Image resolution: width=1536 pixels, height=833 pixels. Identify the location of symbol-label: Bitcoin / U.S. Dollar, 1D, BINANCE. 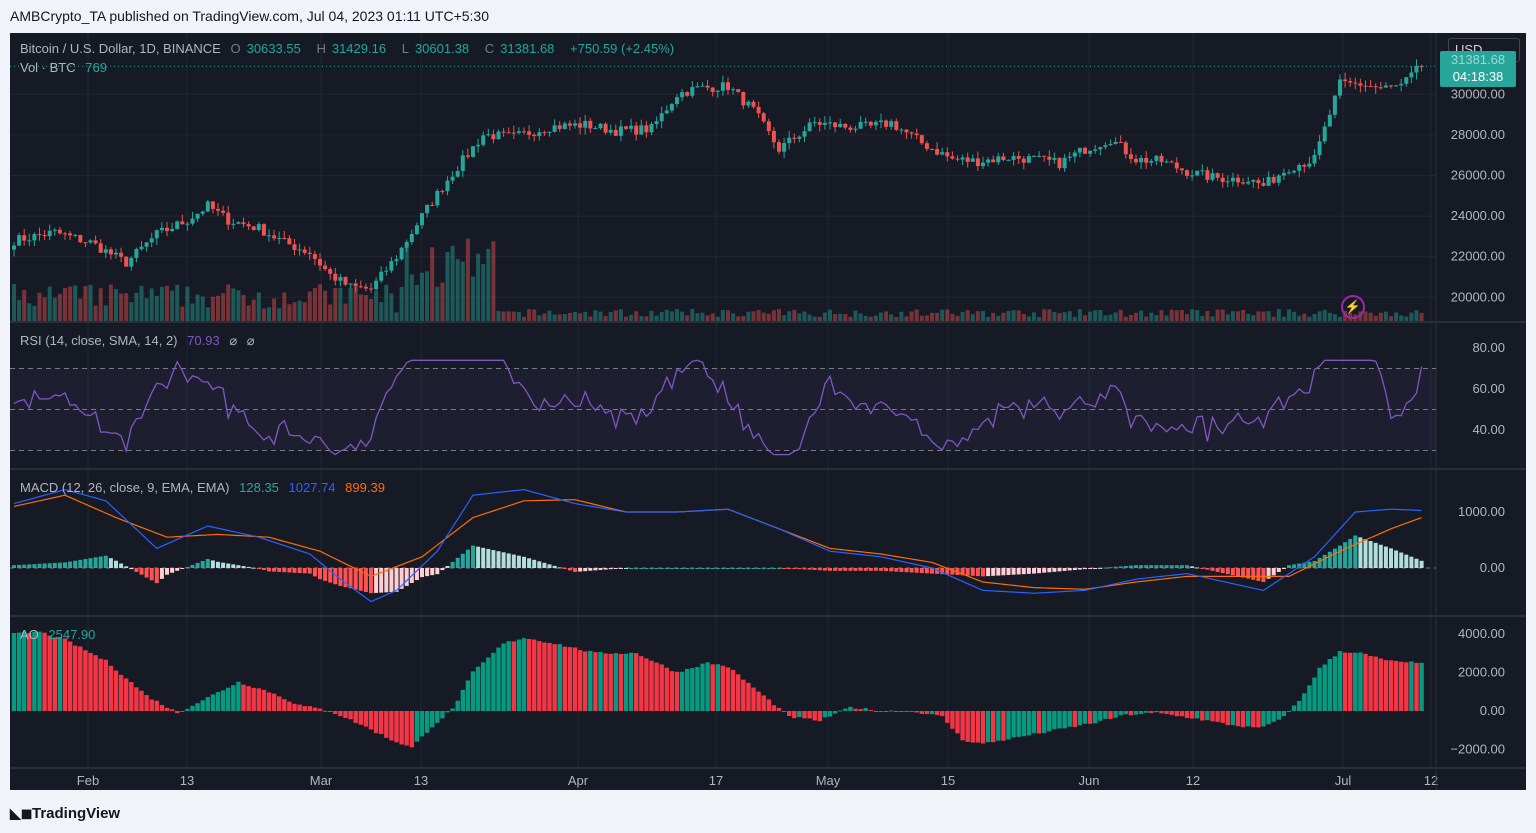
(120, 48).